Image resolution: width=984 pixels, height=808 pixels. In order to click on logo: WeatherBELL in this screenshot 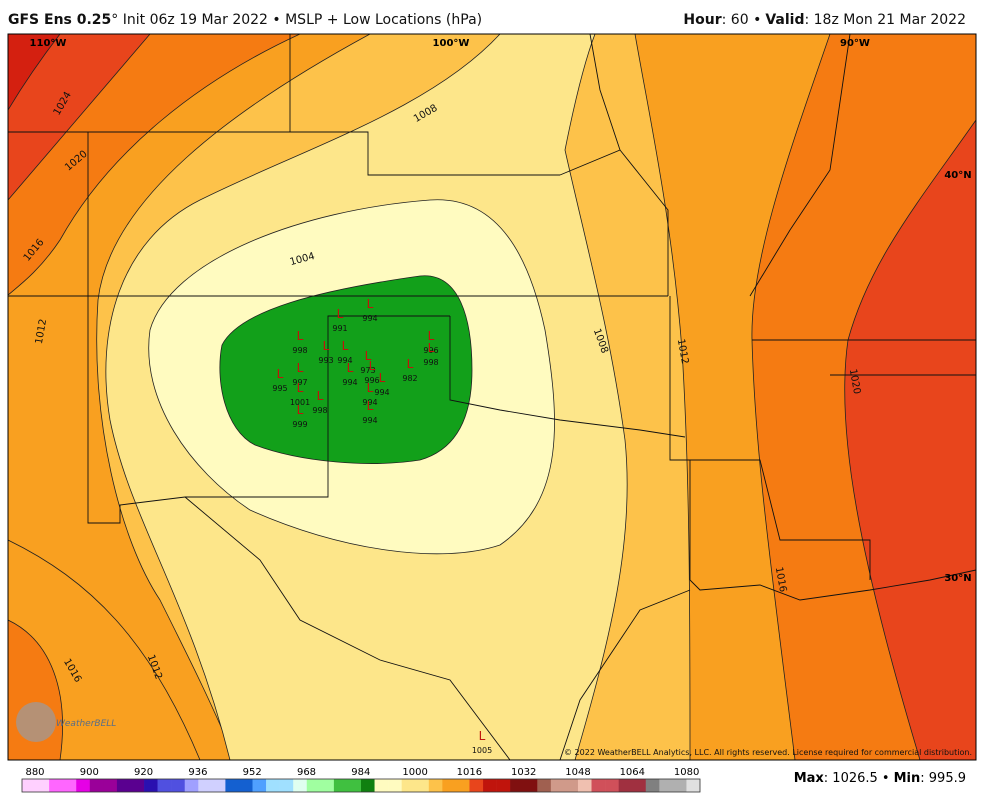, I will do `click(86, 724)`.